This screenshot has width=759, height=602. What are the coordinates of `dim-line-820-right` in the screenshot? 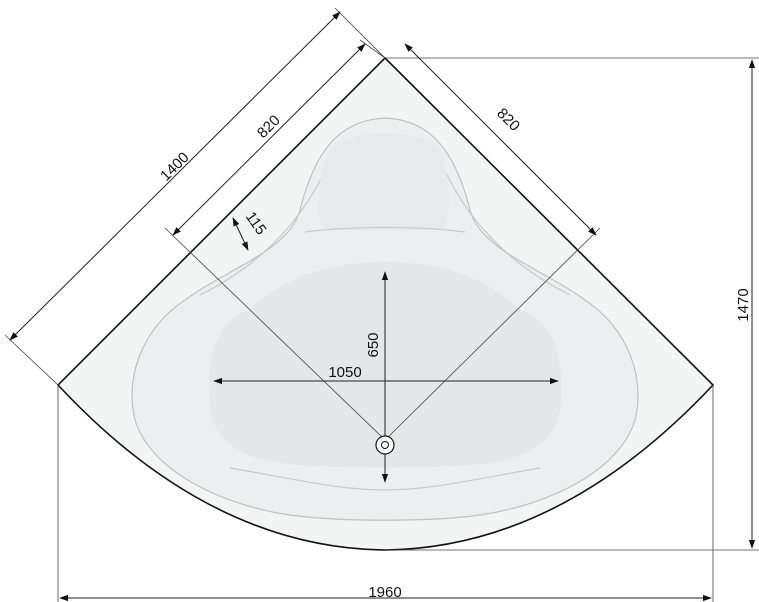 It's located at (500, 139).